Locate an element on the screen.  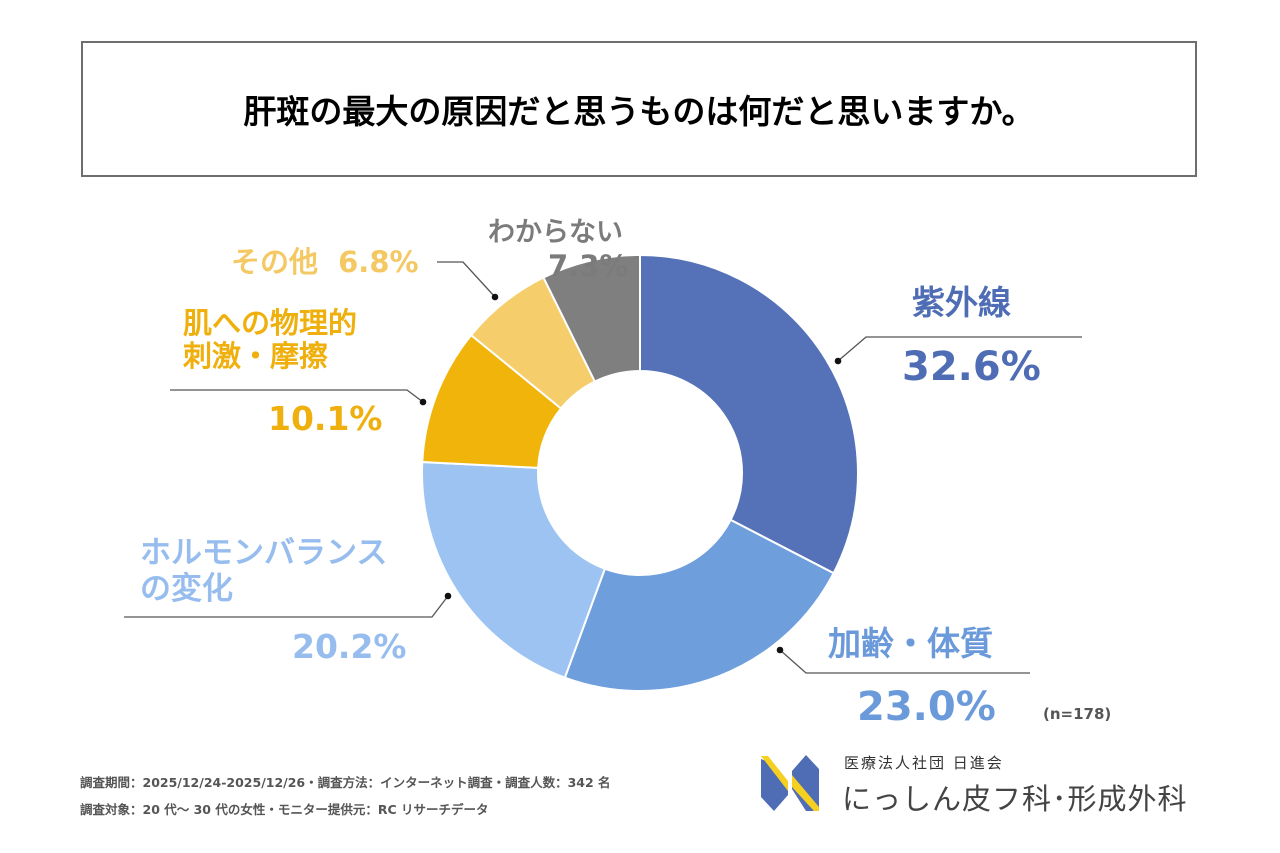
logo-right-shape is located at coordinates (805, 783).